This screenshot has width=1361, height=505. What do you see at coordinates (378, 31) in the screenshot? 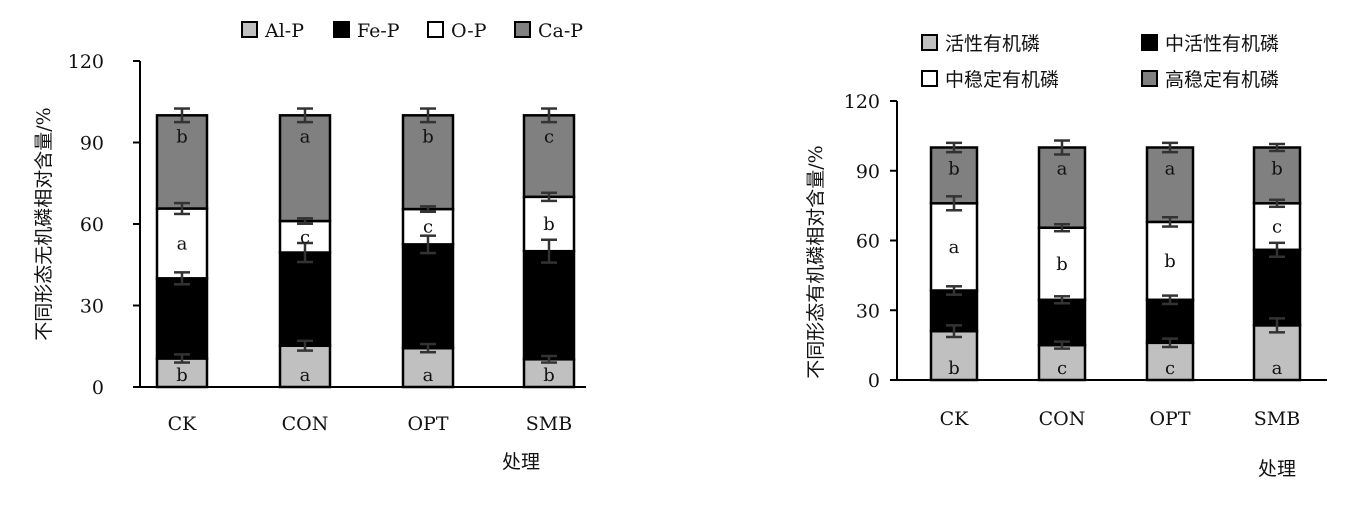
I see `legend-label: Fe-P` at bounding box center [378, 31].